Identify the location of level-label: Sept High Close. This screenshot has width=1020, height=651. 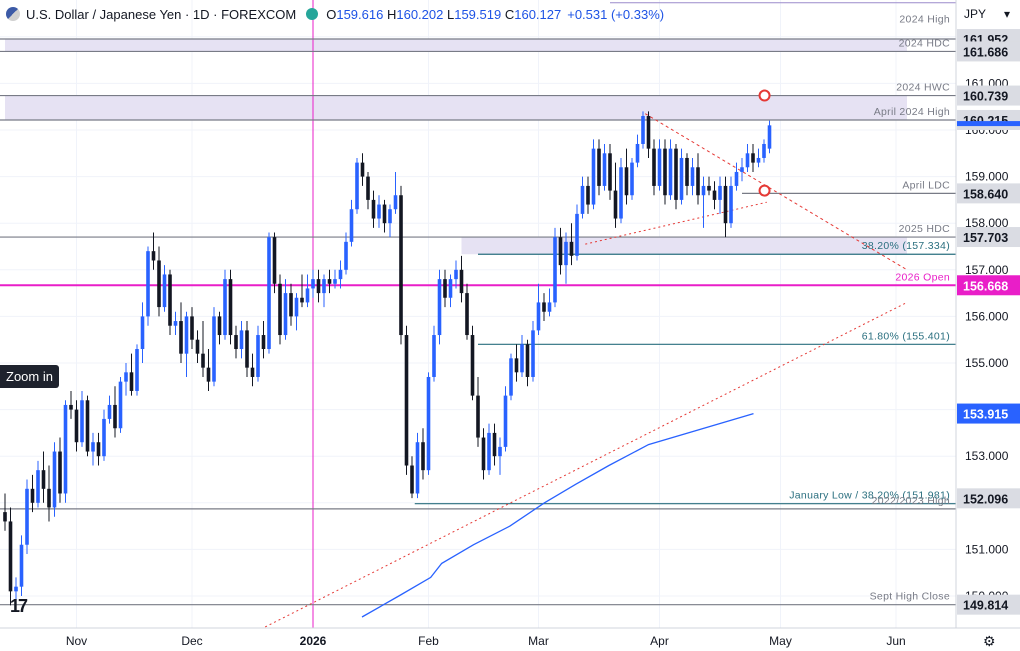
(910, 597).